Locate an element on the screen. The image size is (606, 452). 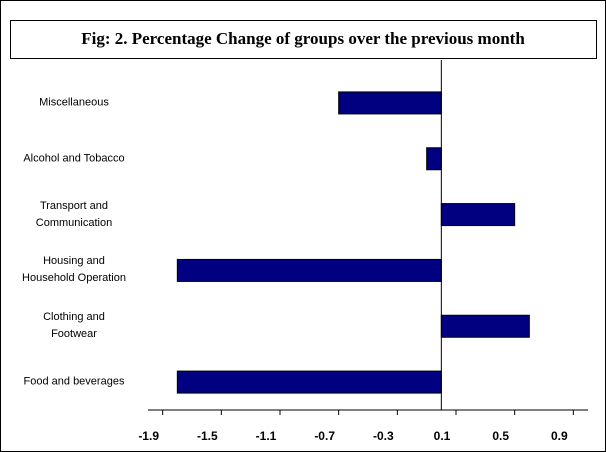
y-tick-label: Transport and Communication is located at coordinates (74, 214).